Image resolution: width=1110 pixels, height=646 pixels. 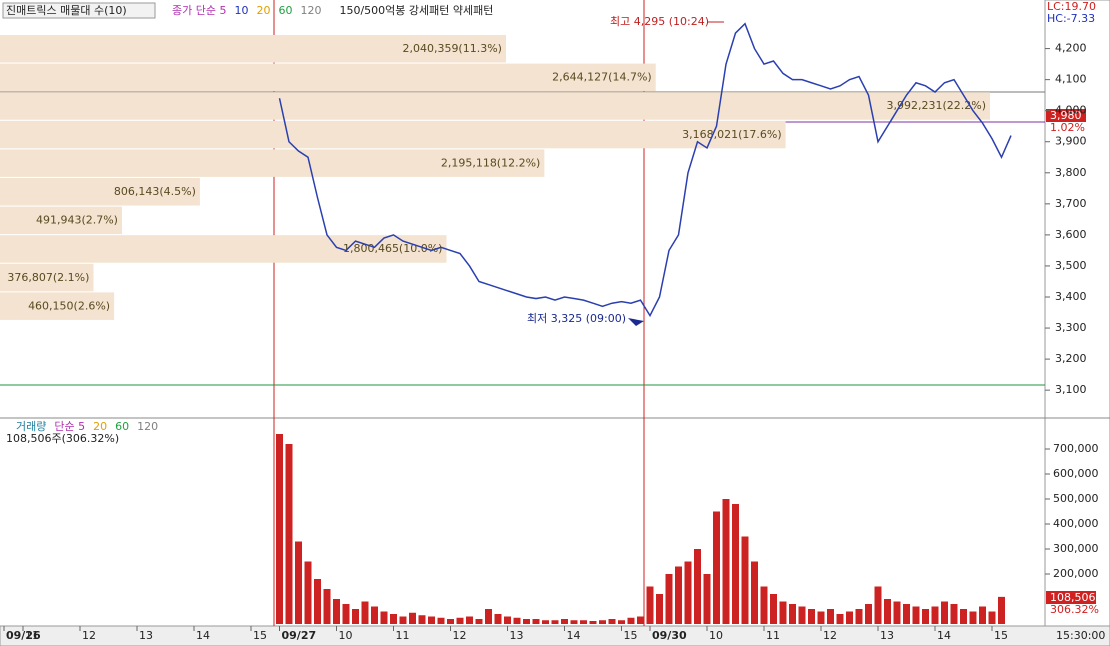 What do you see at coordinates (1076, 548) in the screenshot?
I see `y-tick-label: 300,000` at bounding box center [1076, 548].